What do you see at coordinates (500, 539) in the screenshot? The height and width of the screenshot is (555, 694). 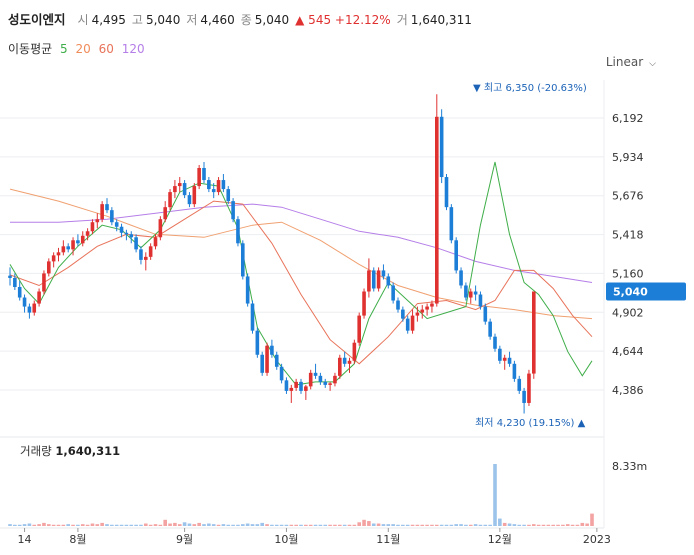 I see `x-tick-label: 12월` at bounding box center [500, 539].